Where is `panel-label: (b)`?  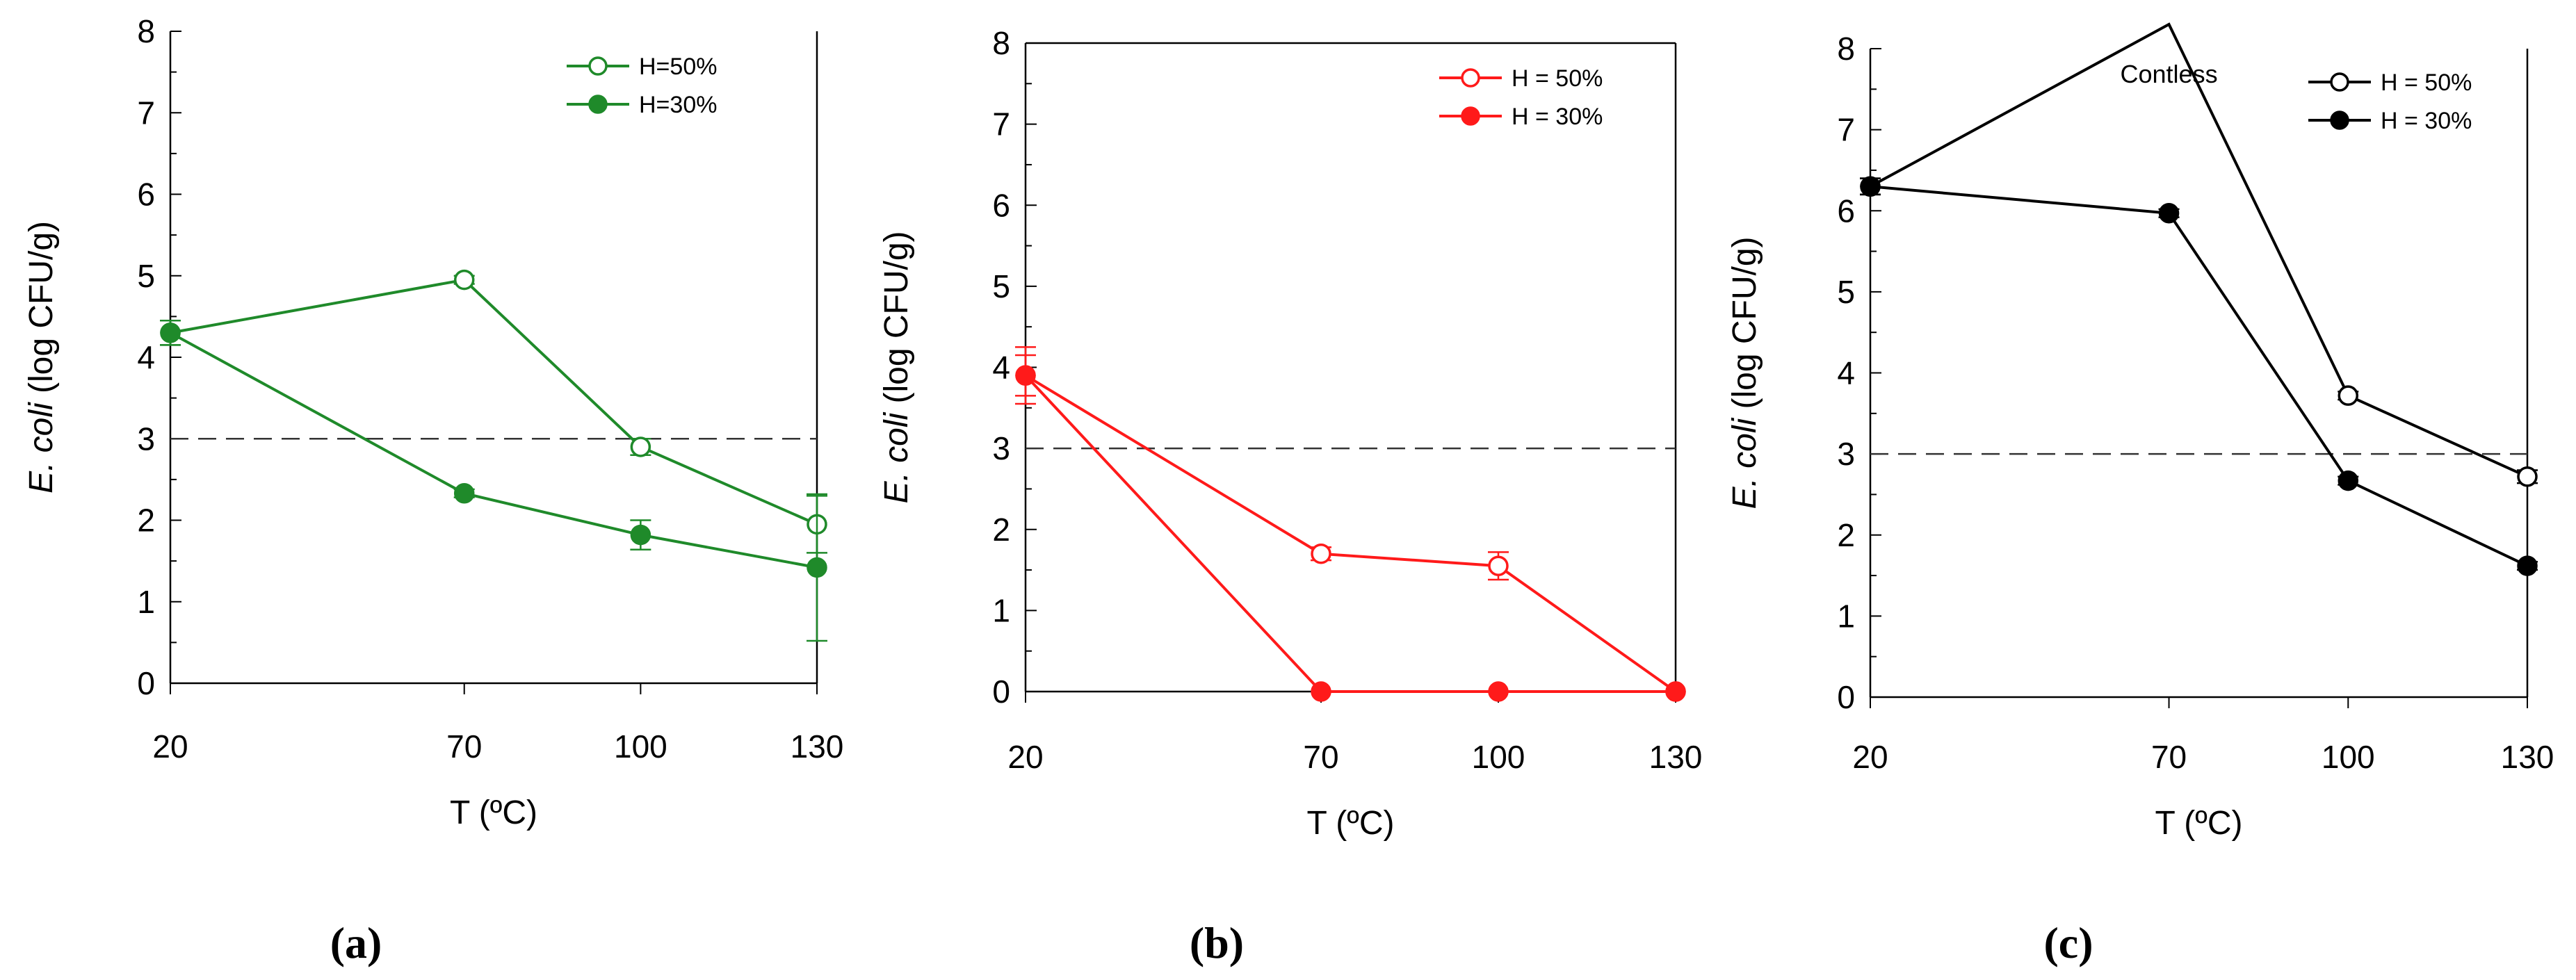
panel-label: (b) is located at coordinates (1217, 942).